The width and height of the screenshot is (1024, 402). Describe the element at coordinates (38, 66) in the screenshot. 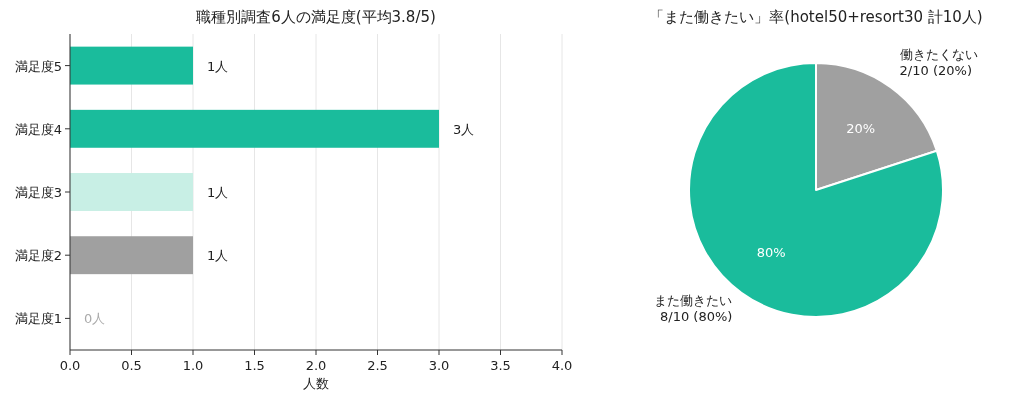

I see `y-tick-label: 満足度5` at that location.